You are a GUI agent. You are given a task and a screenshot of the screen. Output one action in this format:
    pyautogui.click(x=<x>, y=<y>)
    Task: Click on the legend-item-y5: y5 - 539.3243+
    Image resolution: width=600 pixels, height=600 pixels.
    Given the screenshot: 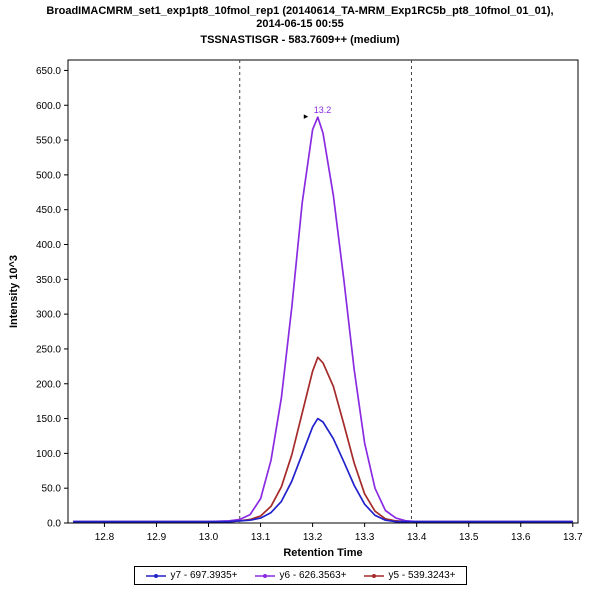 What is the action you would take?
    pyautogui.click(x=409, y=575)
    